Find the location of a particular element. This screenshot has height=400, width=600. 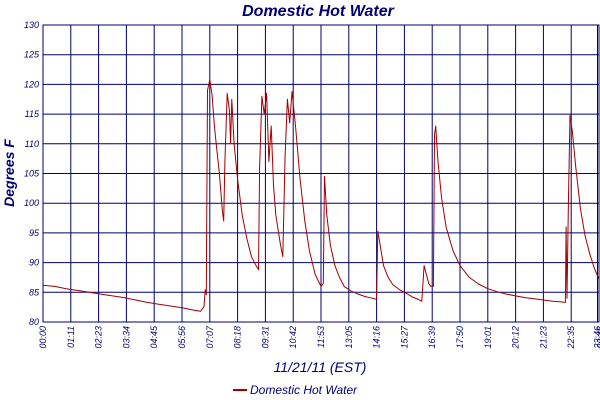

x-tick-label: 03:34 is located at coordinates (126, 337).